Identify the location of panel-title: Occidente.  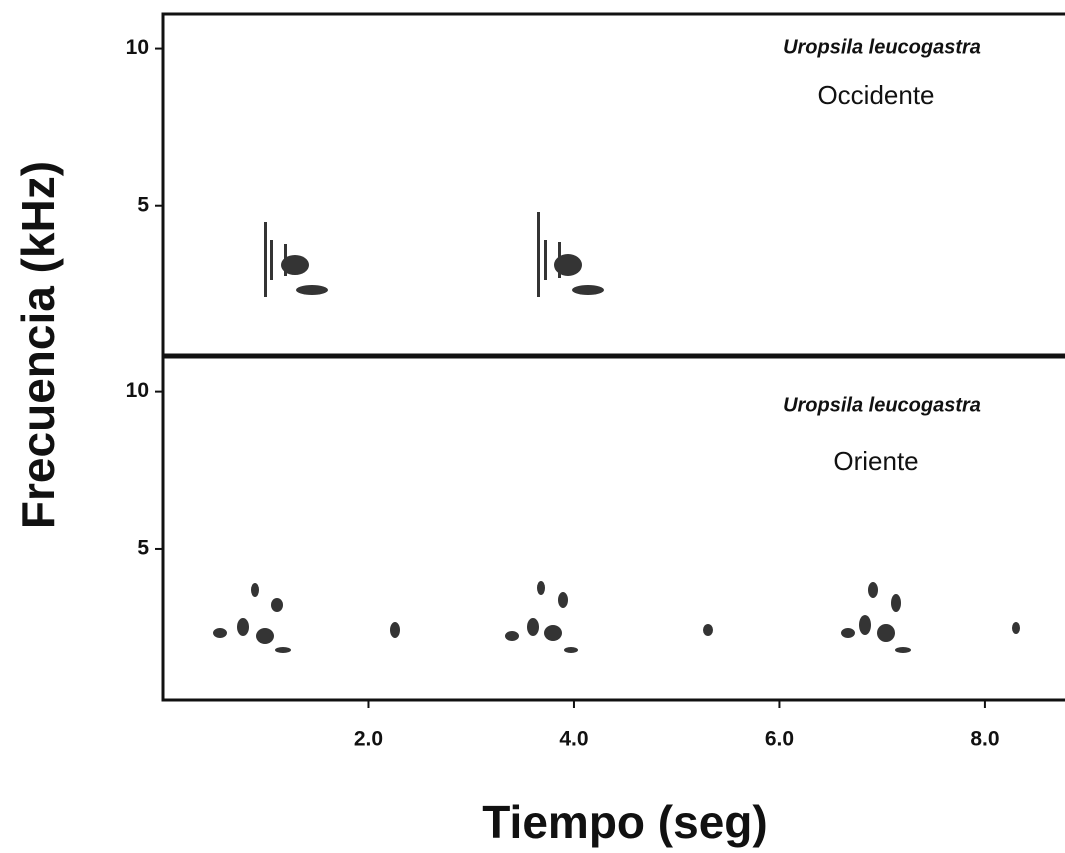
(875, 95).